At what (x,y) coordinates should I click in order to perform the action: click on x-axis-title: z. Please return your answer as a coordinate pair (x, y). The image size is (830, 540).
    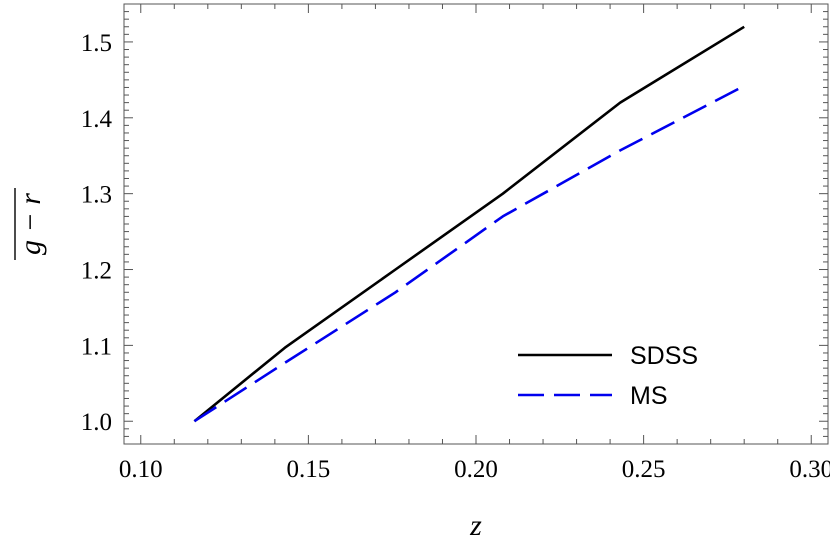
    Looking at the image, I should click on (475, 524).